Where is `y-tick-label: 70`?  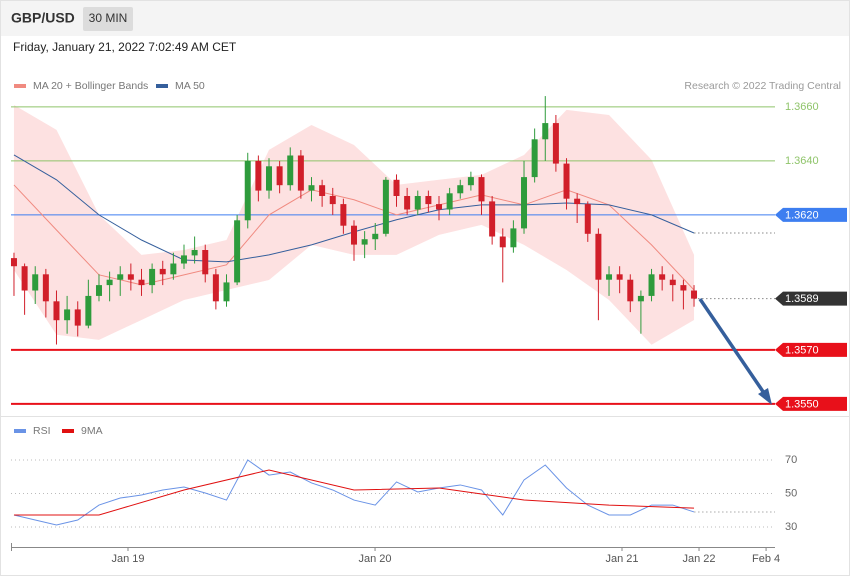
y-tick-label: 70 is located at coordinates (791, 460).